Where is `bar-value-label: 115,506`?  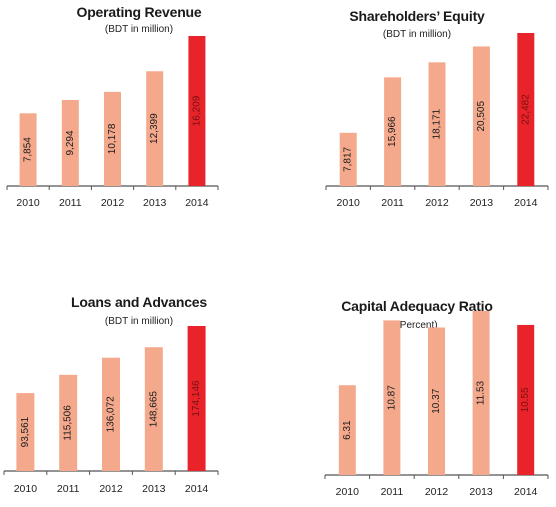 bar-value-label: 115,506 is located at coordinates (68, 423).